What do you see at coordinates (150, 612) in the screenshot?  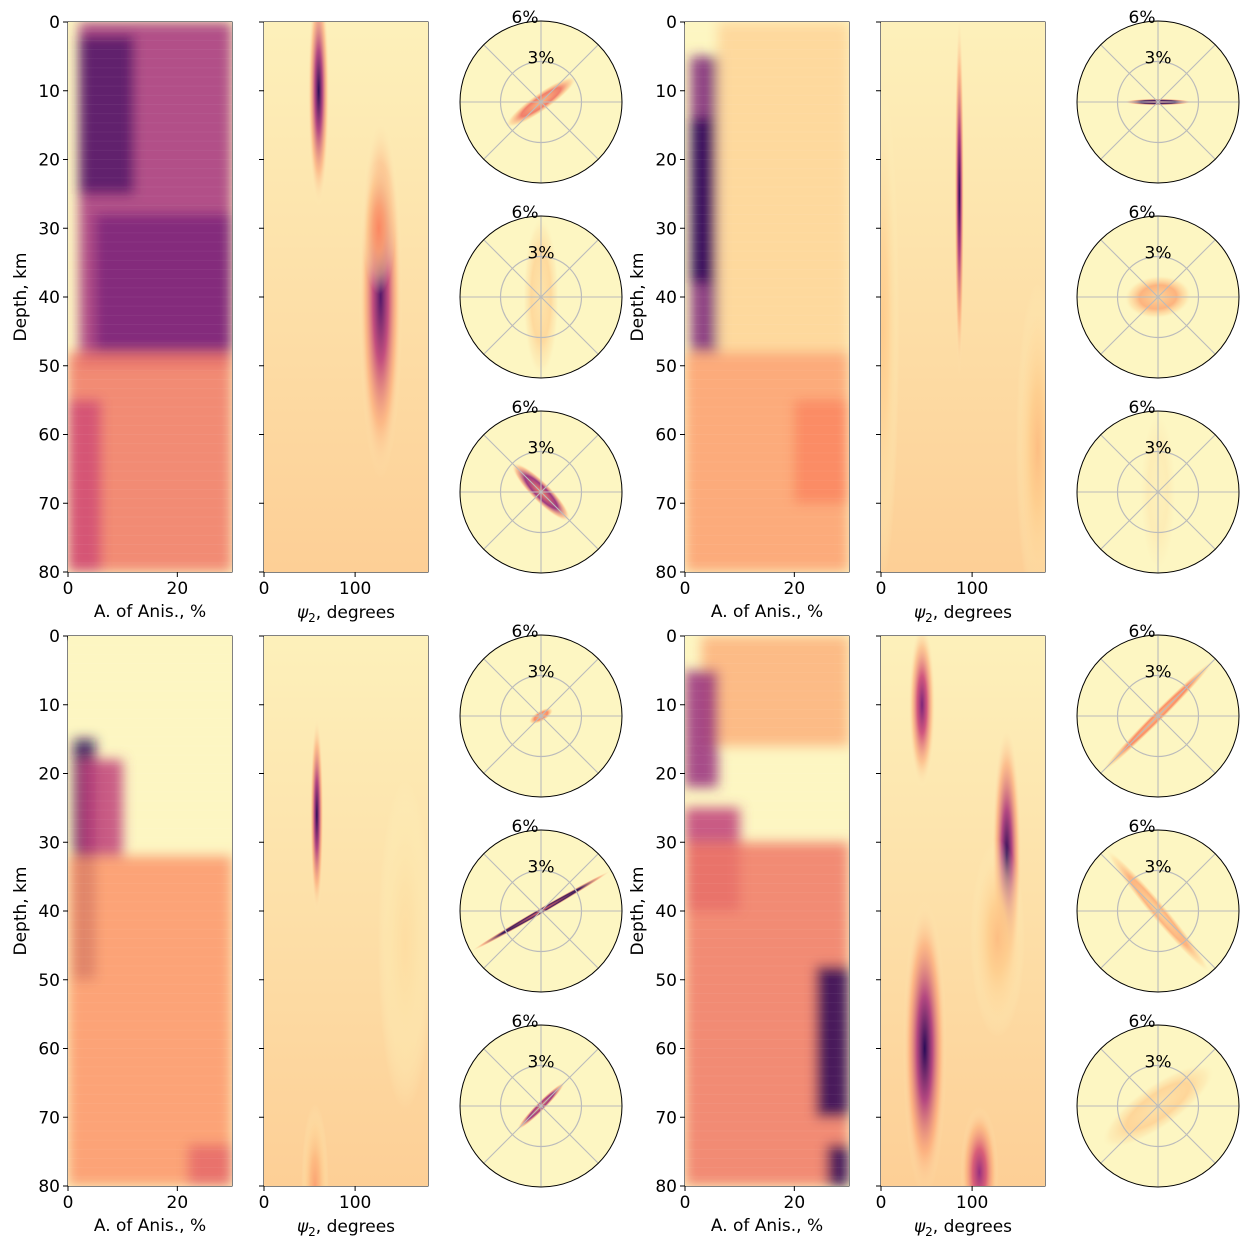 I see `anisotropy-axis-label: A. of Anis., %` at bounding box center [150, 612].